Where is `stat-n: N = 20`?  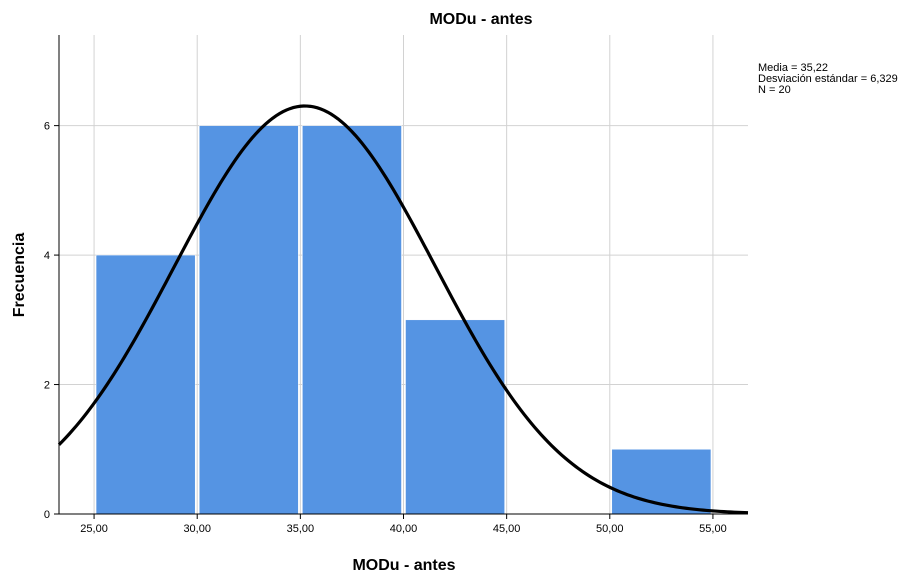
stat-n: N = 20 is located at coordinates (774, 90).